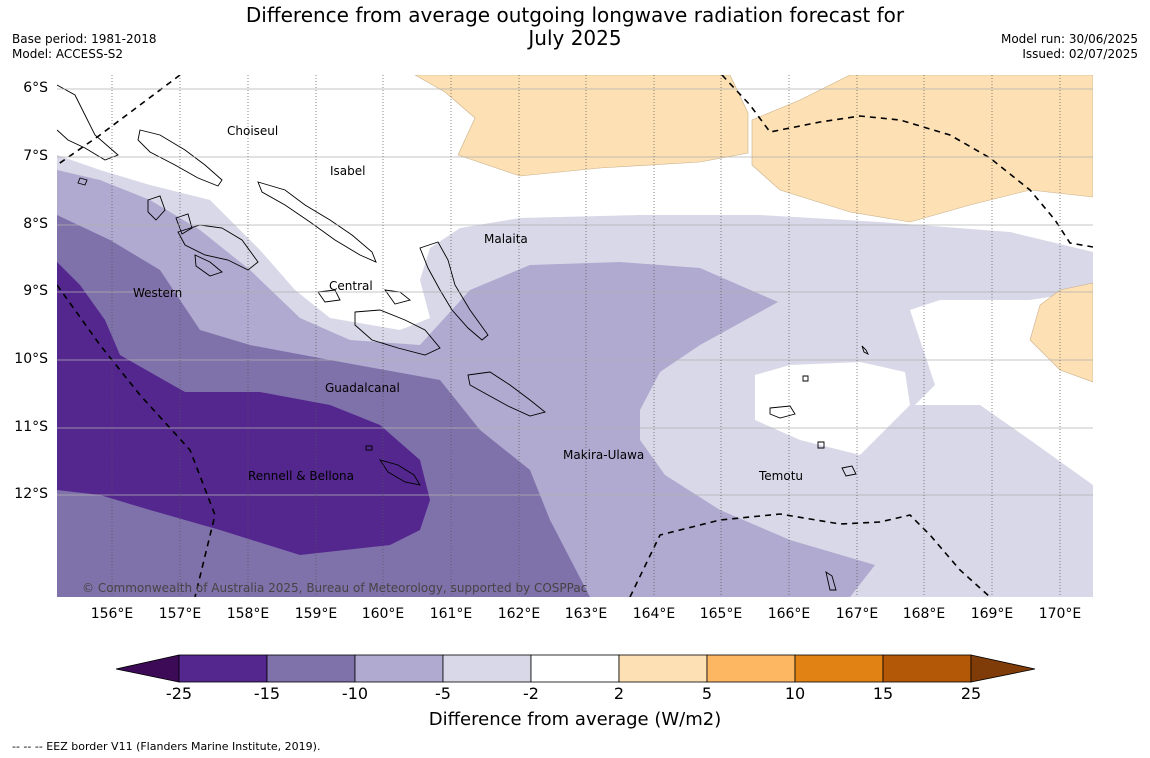 The width and height of the screenshot is (1150, 758). Describe the element at coordinates (253, 131) in the screenshot. I see `region-label-choiseul: Choiseul` at that location.